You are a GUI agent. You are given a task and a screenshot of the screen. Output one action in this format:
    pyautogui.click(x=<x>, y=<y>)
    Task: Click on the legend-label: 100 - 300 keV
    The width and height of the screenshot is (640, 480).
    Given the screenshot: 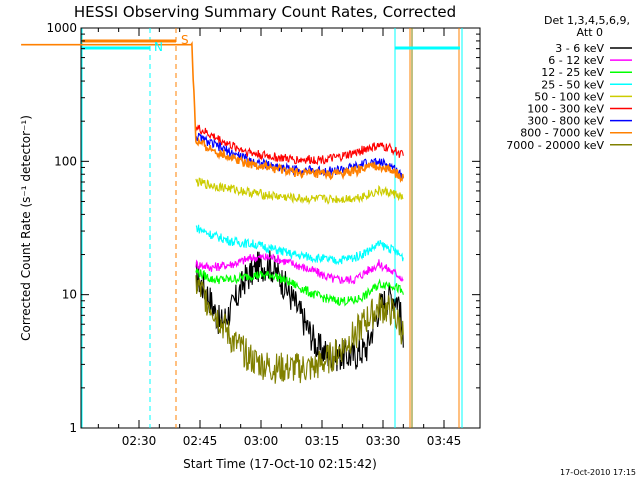 What is the action you would take?
    pyautogui.click(x=565, y=109)
    